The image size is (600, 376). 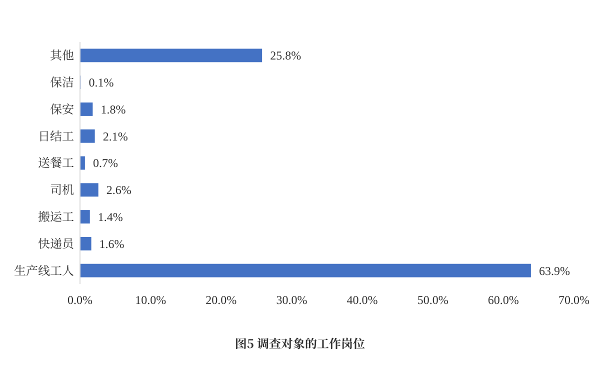 I want to click on x-tick-label: 40.0%, so click(x=362, y=300).